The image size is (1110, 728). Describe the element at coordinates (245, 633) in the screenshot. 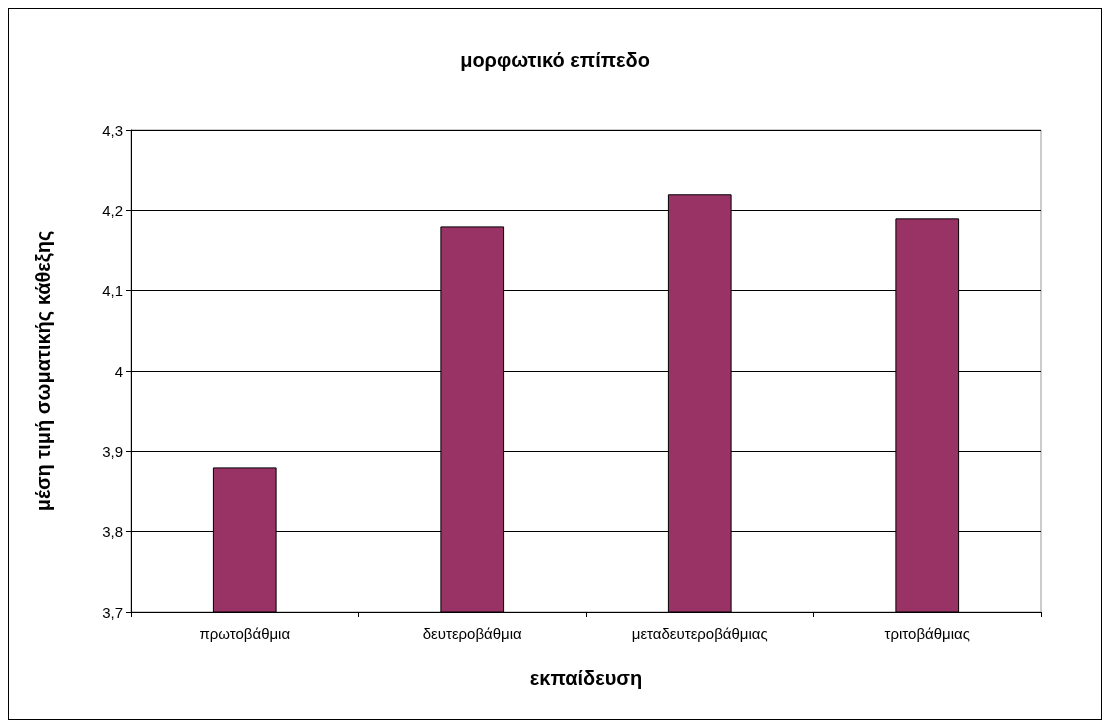

I see `x-tick-label: πρωτοβάθμια` at that location.